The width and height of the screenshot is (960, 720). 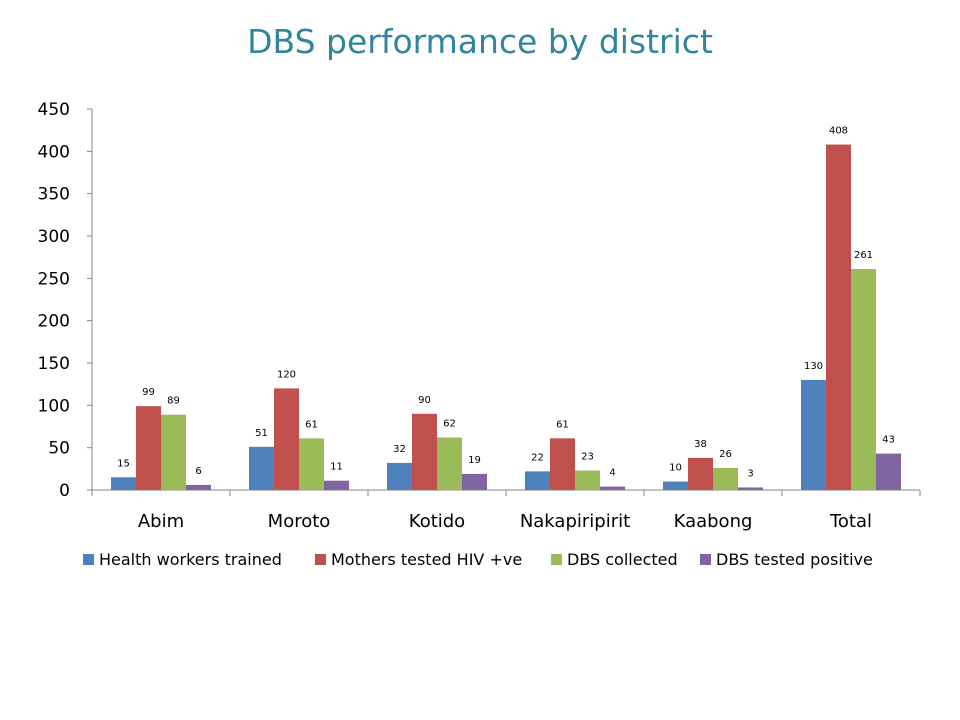 I want to click on data-label: 90, so click(x=424, y=400).